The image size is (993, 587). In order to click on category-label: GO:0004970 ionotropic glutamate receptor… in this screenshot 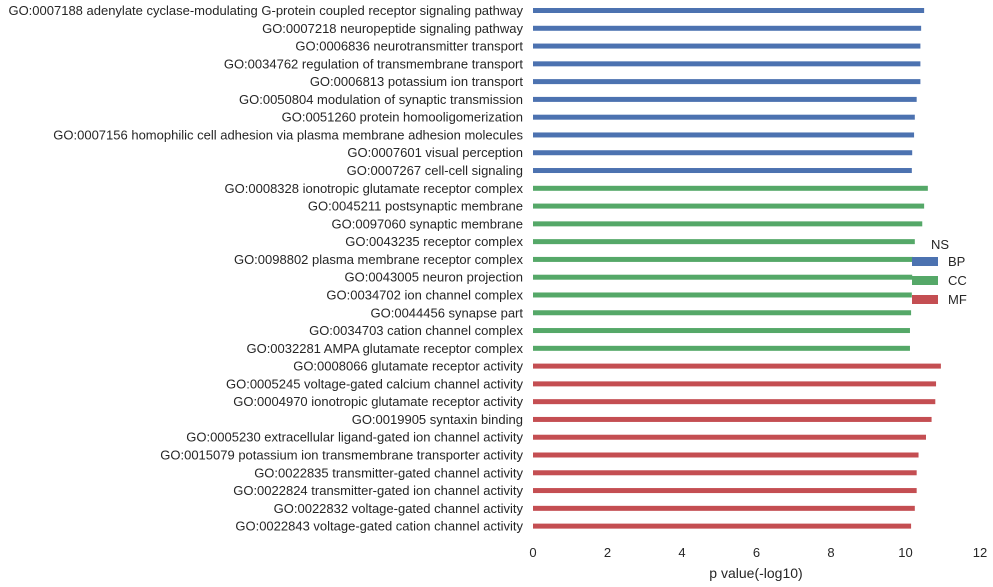, I will do `click(378, 401)`.